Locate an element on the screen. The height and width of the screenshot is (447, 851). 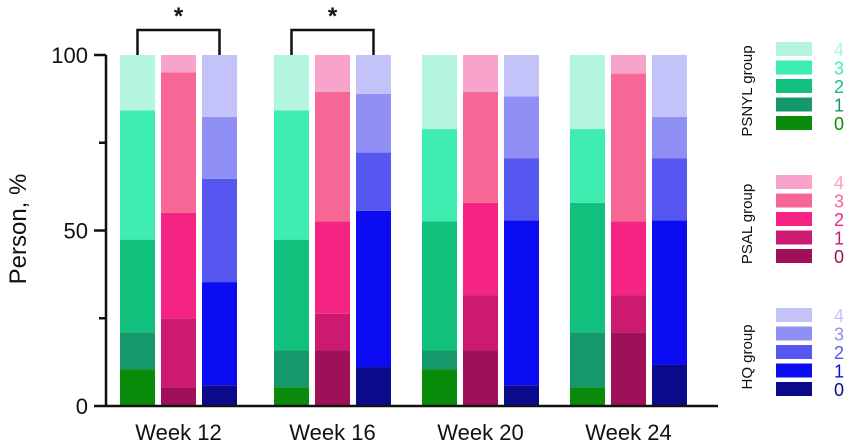
legend-group-title: PSNYL group is located at coordinates (747, 90).